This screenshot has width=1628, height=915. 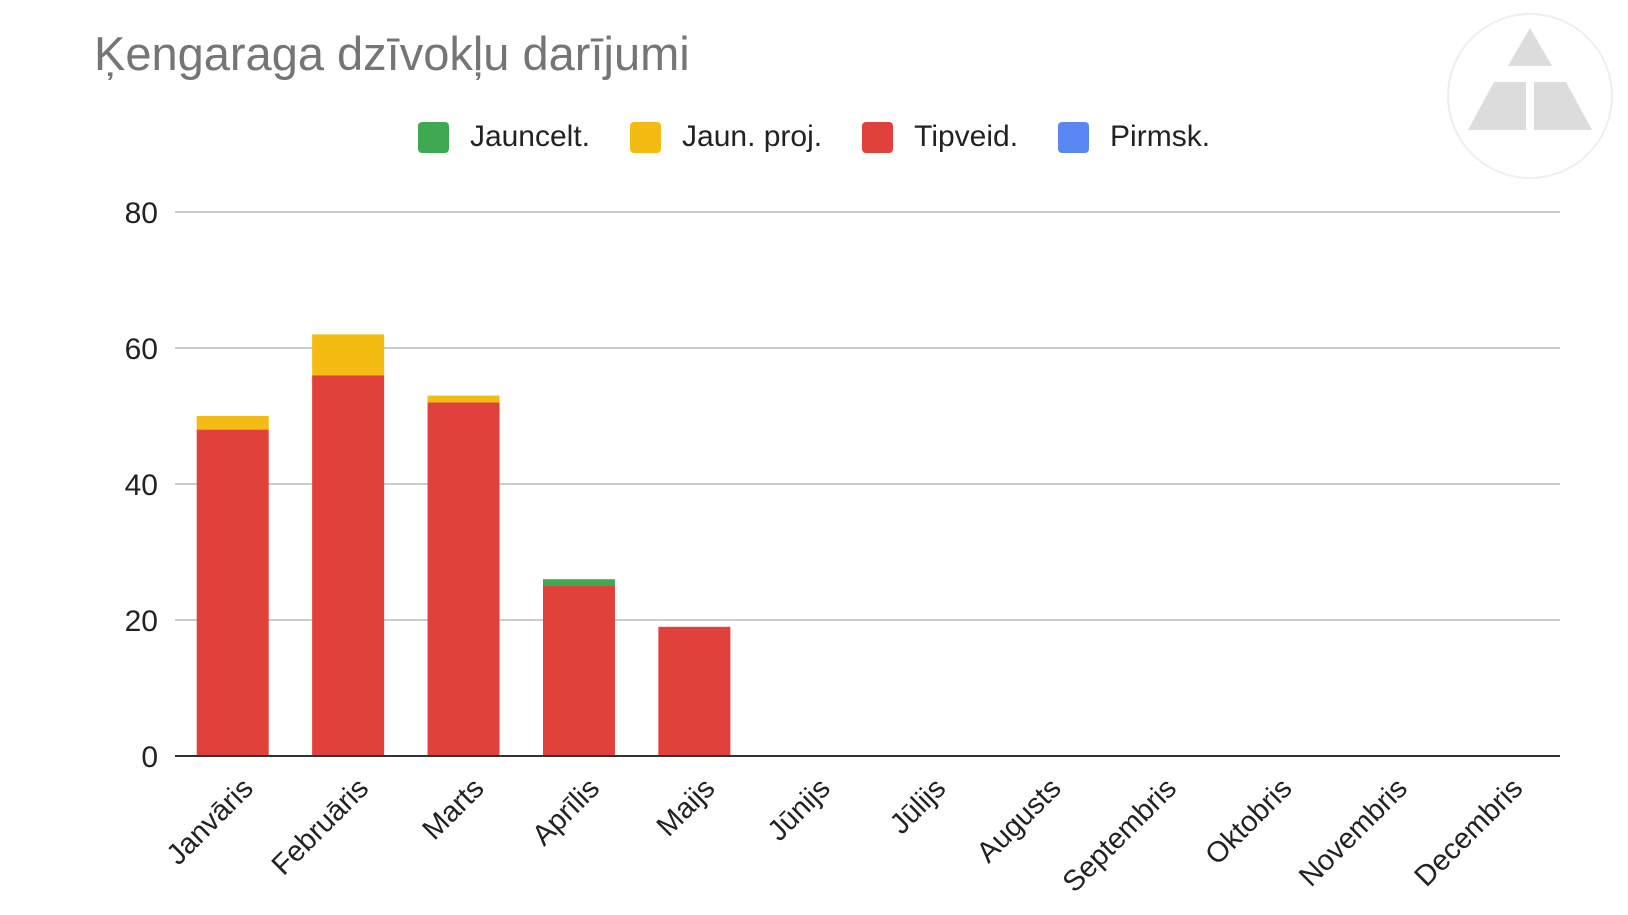 I want to click on legend-swatch-jauncelt, so click(x=433, y=137).